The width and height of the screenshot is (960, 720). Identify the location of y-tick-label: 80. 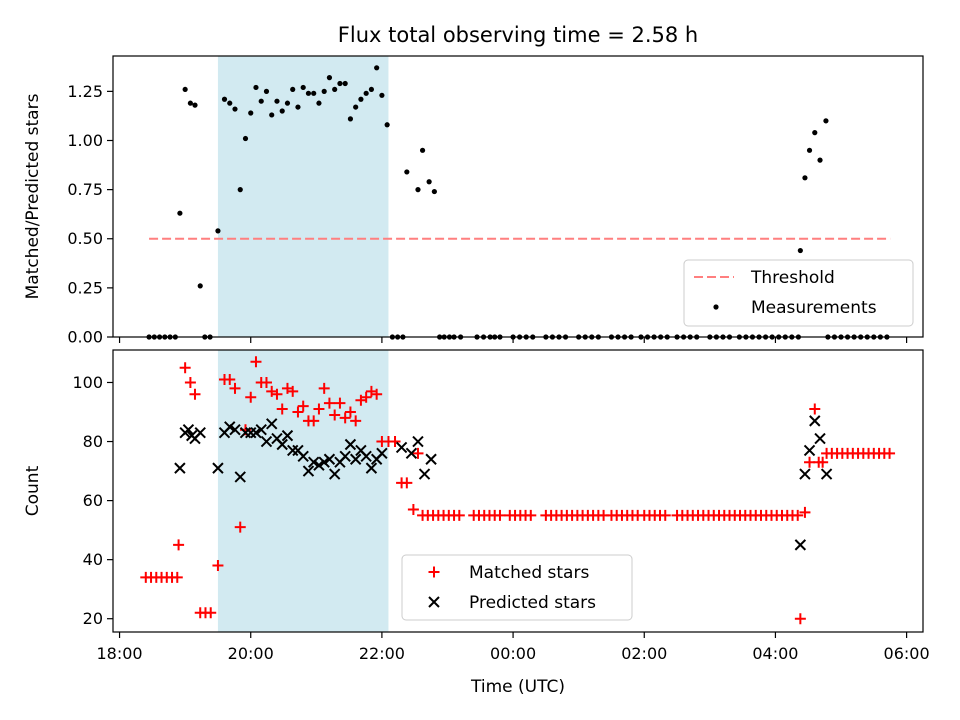
(93, 441).